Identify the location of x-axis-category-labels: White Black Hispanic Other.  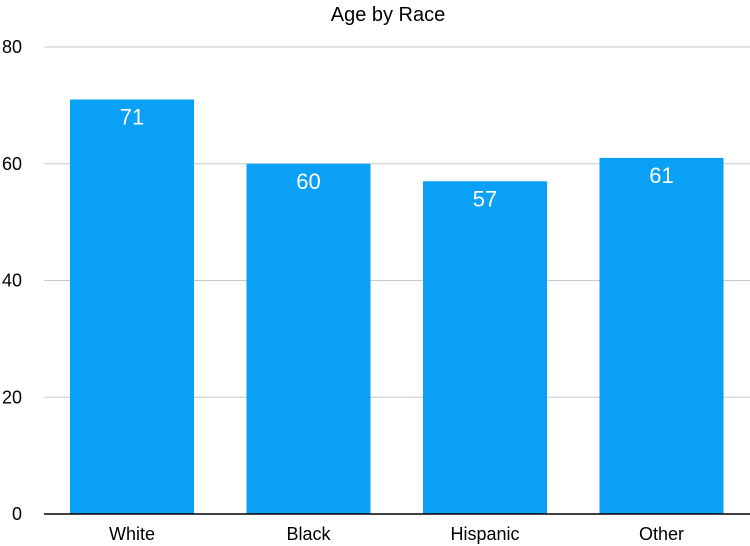
(396, 534).